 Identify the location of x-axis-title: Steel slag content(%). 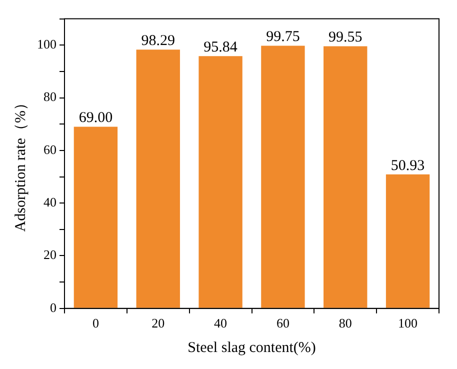
(252, 348).